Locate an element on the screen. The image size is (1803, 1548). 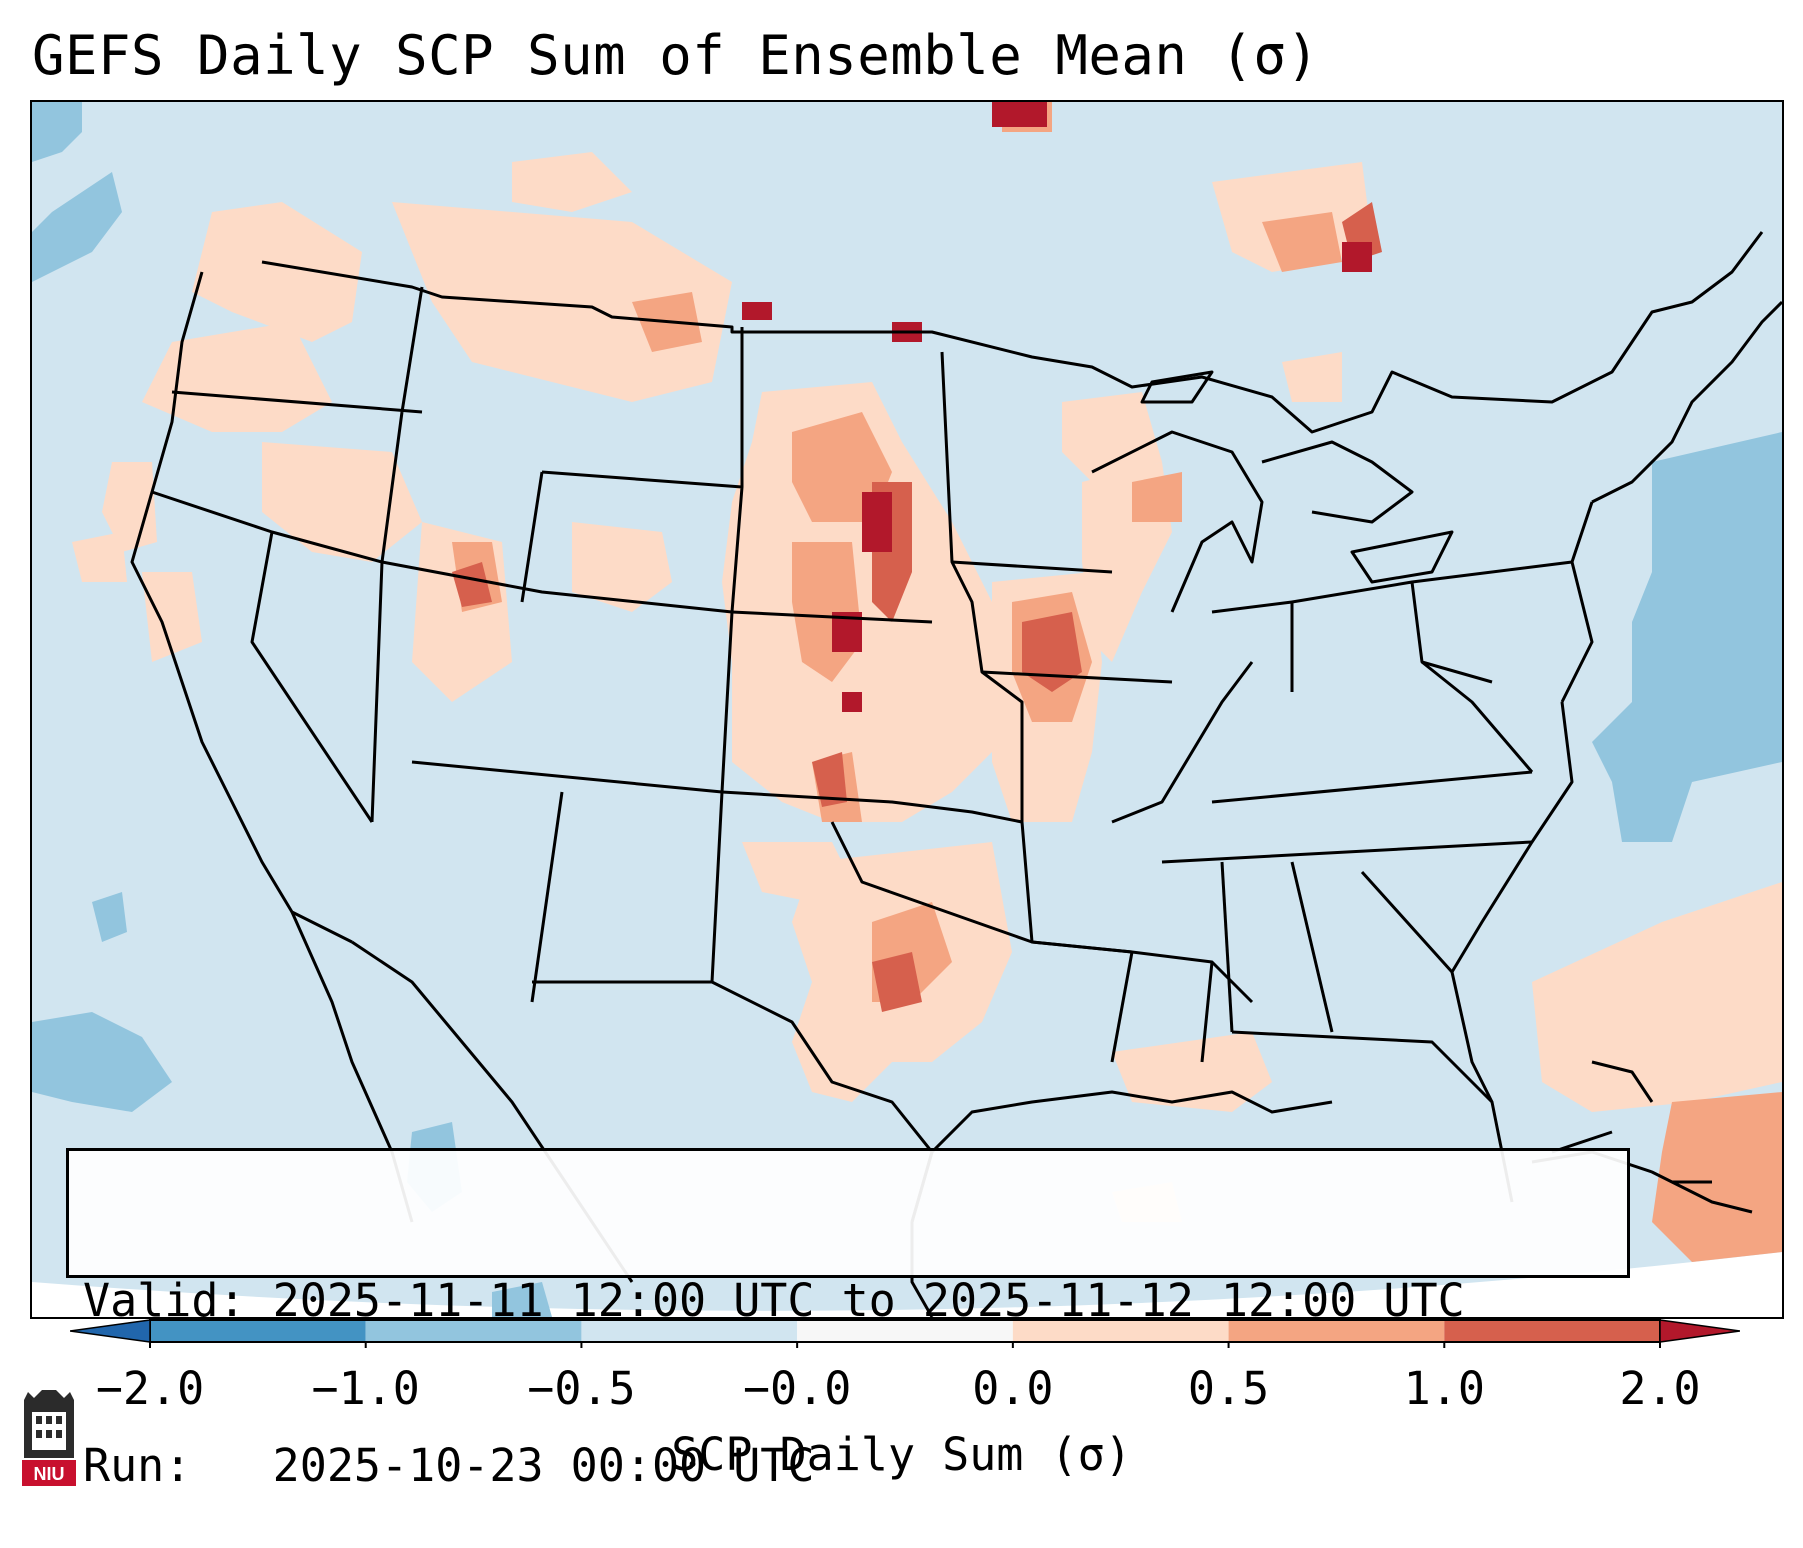
colorbar-high-extend is located at coordinates (1699, 1331).